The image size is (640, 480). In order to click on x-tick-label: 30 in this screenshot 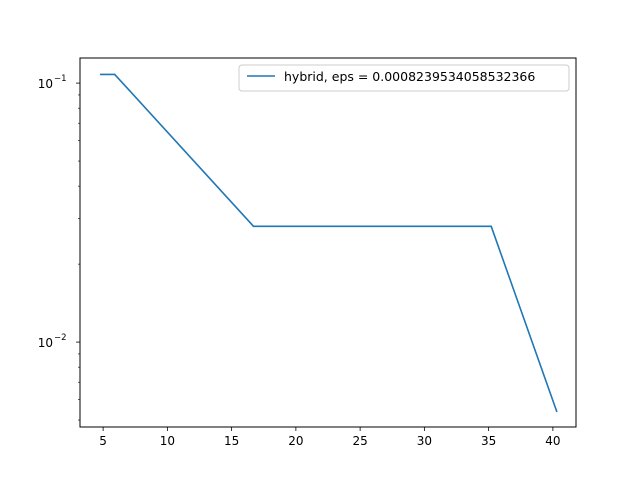, I will do `click(424, 441)`.